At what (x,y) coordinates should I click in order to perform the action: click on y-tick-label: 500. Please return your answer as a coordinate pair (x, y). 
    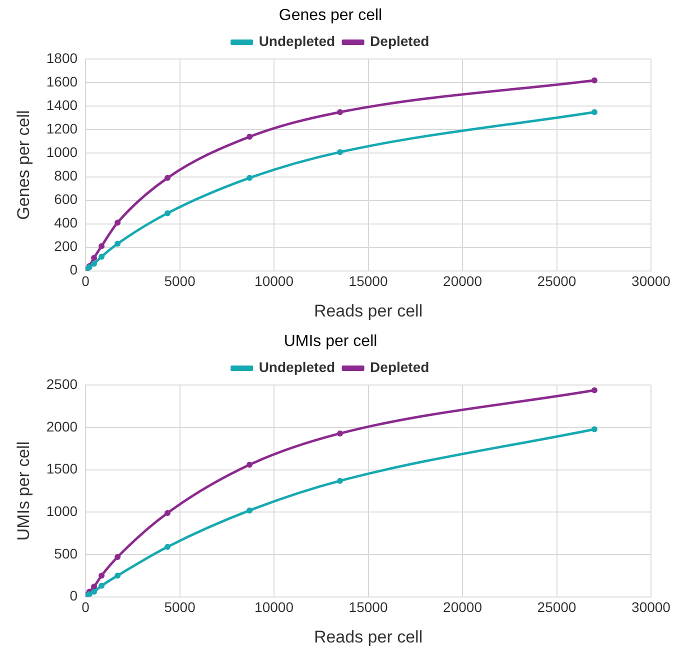
    Looking at the image, I should click on (66, 553).